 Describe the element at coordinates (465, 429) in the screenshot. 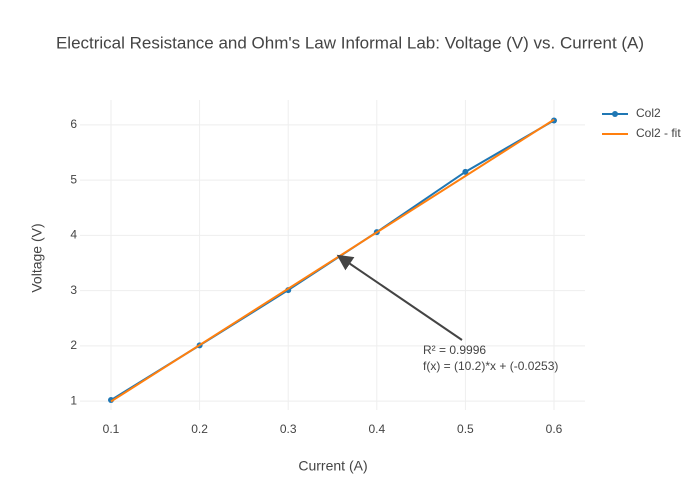

I see `x-tick-label: 0.5` at that location.